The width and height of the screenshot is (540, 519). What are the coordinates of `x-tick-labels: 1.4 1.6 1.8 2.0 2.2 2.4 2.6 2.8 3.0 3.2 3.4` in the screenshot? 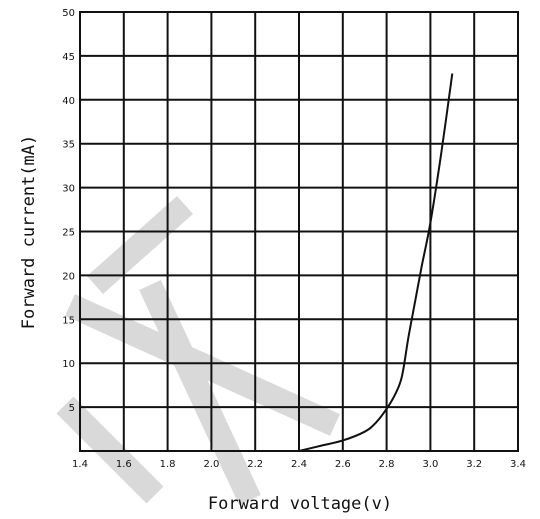 It's located at (299, 464).